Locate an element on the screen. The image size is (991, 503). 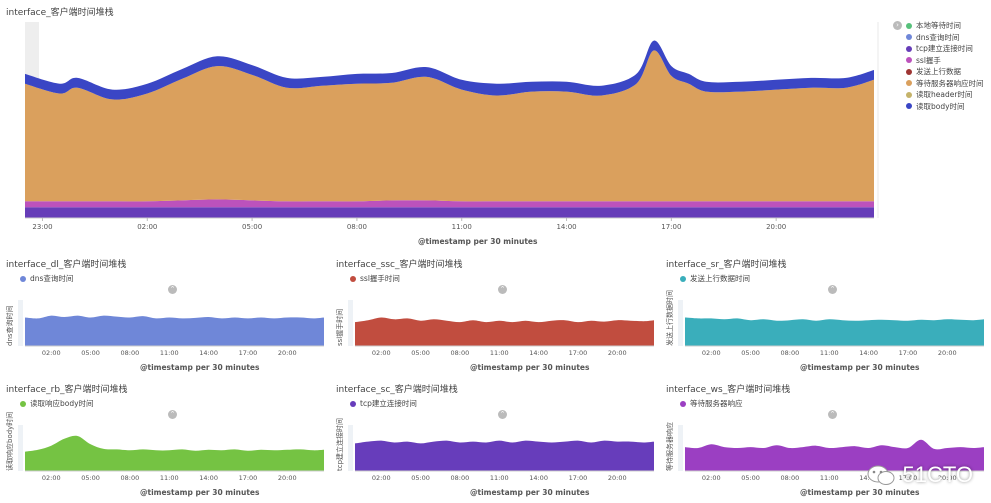
watermark: 51CTO is located at coordinates (919, 475).